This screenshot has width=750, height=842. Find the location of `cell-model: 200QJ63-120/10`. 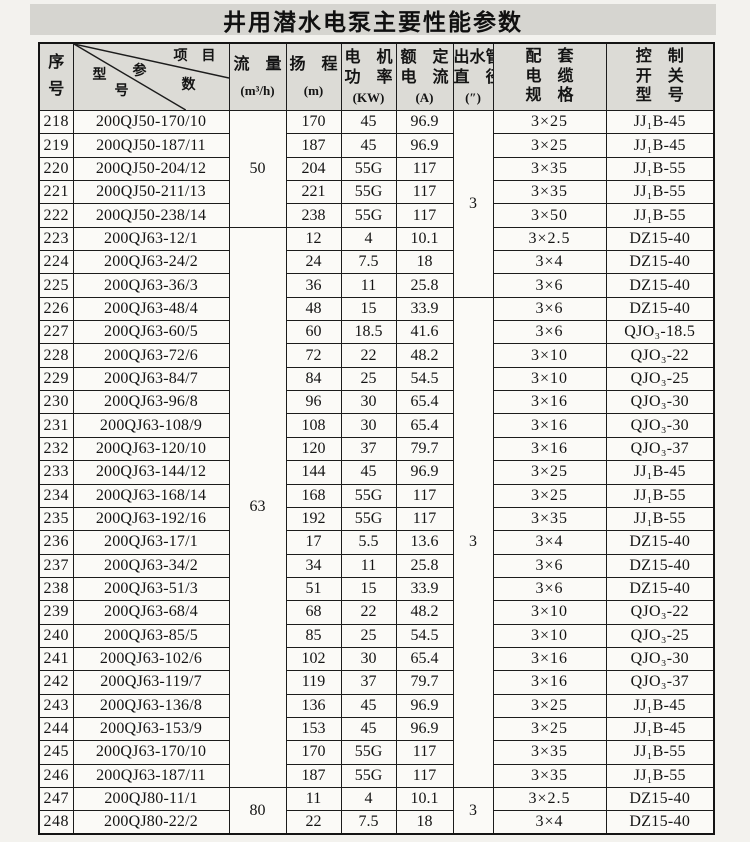

cell-model: 200QJ63-120/10 is located at coordinates (151, 449).